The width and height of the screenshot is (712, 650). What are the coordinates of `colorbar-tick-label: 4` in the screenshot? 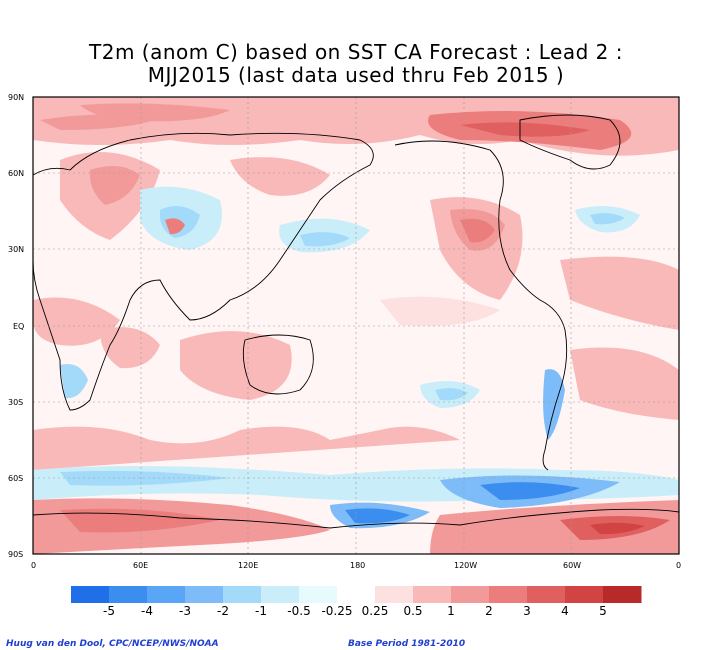 It's located at (565, 611).